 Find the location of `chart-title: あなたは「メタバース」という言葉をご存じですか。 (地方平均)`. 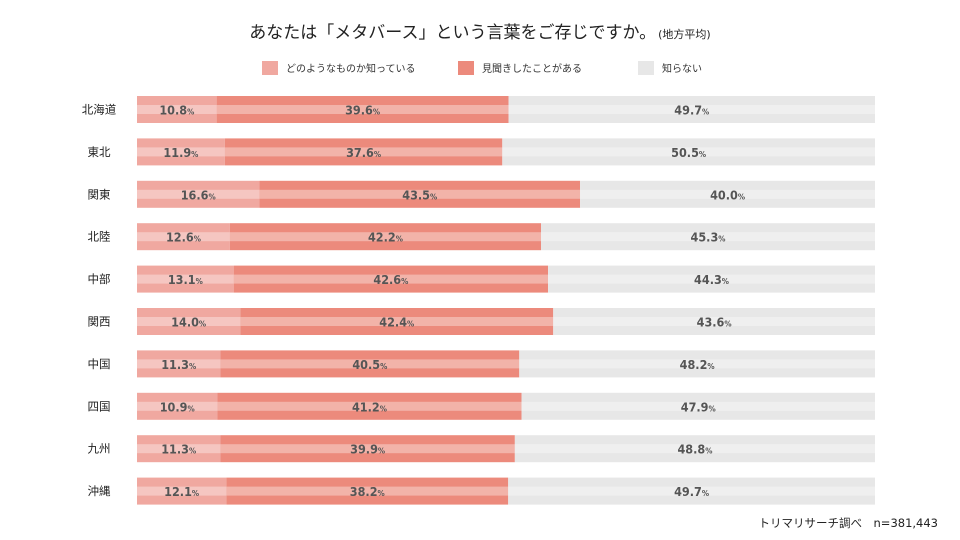

chart-title: あなたは「メタバース」という言葉をご存じですか。 (地方平均) is located at coordinates (480, 30).